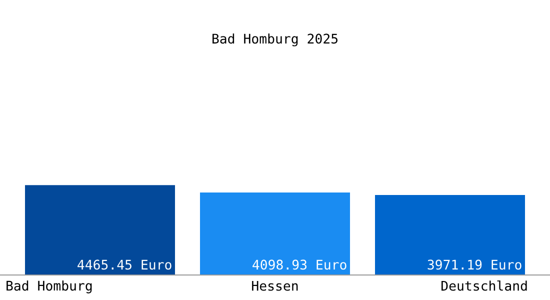 The height and width of the screenshot is (300, 550). What do you see at coordinates (125, 265) in the screenshot?
I see `data-label: 4465.45 Euro` at bounding box center [125, 265].